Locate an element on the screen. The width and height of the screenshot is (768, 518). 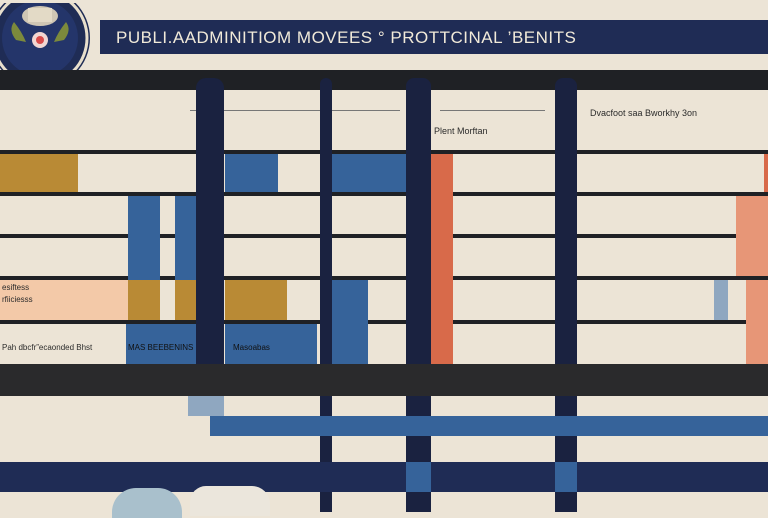
row-label: rfiiciesss is located at coordinates (17, 299).